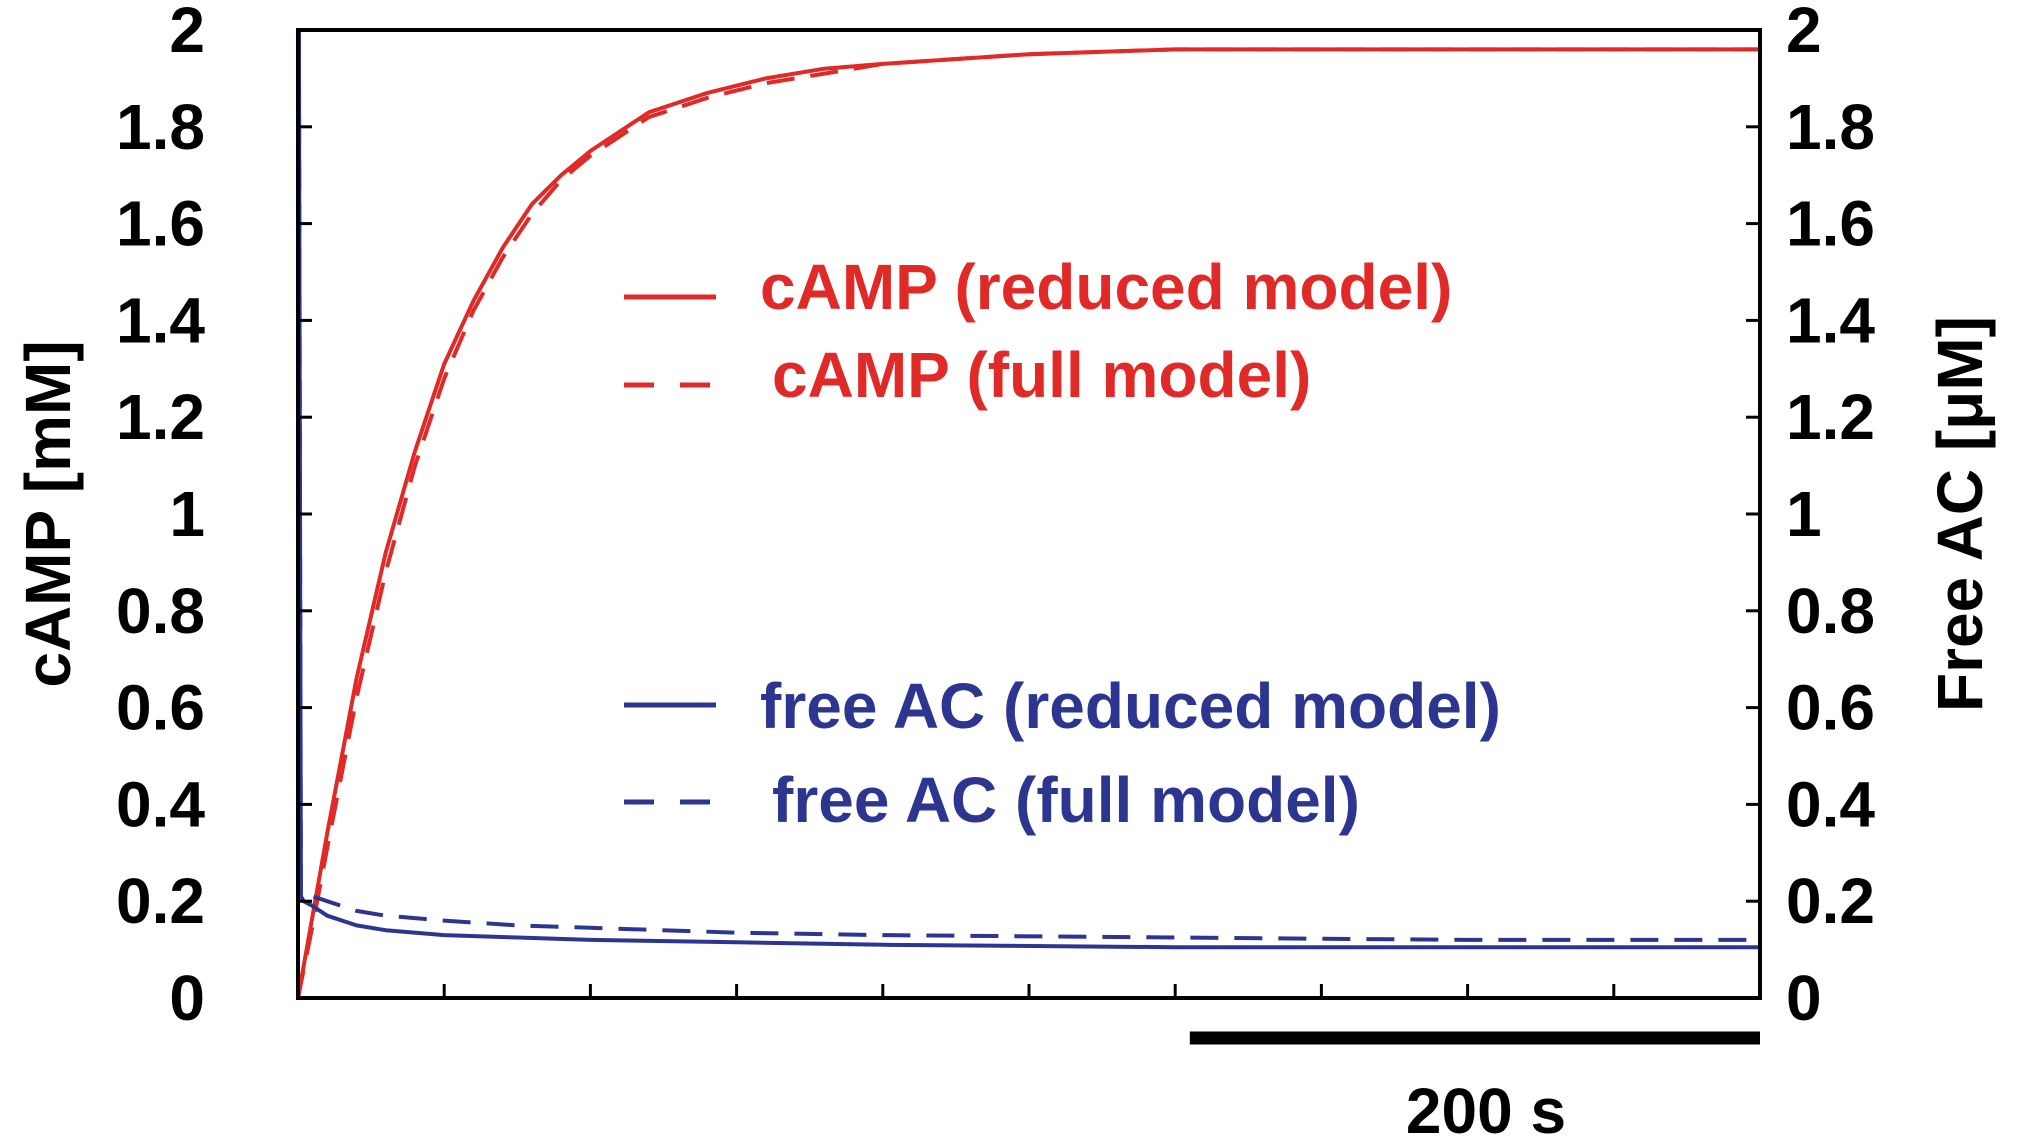 This screenshot has width=2023, height=1139. Describe the element at coordinates (160, 611) in the screenshot. I see `left-tick-label: 0.8` at that location.